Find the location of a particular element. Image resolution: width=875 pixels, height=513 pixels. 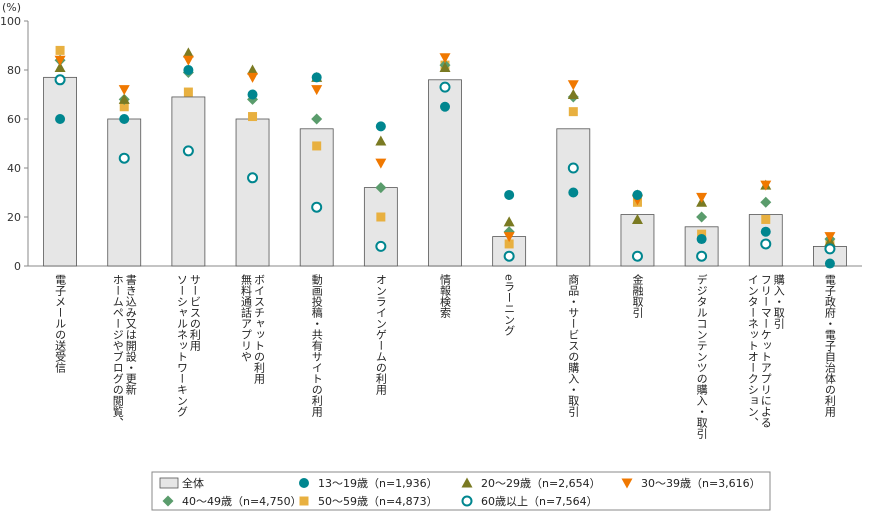

legend-label: 20～29歳（n=2,654） is located at coordinates (541, 483).